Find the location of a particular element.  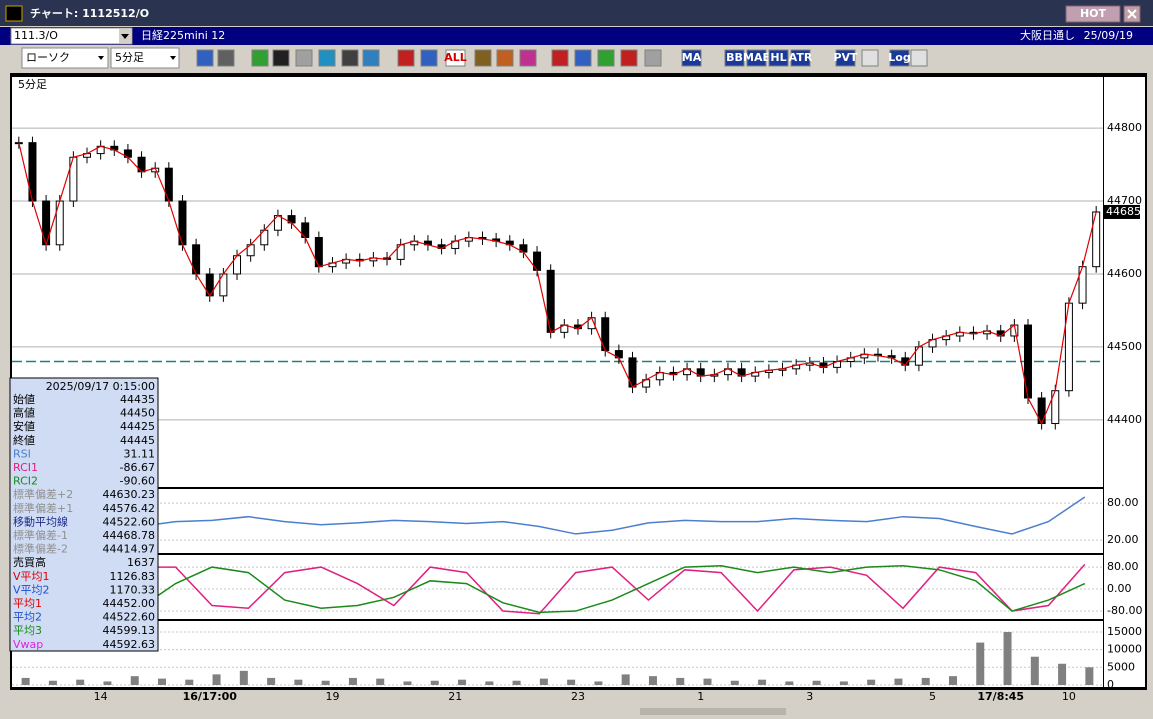

info-label: 標準偏差-1 is located at coordinates (40, 535).